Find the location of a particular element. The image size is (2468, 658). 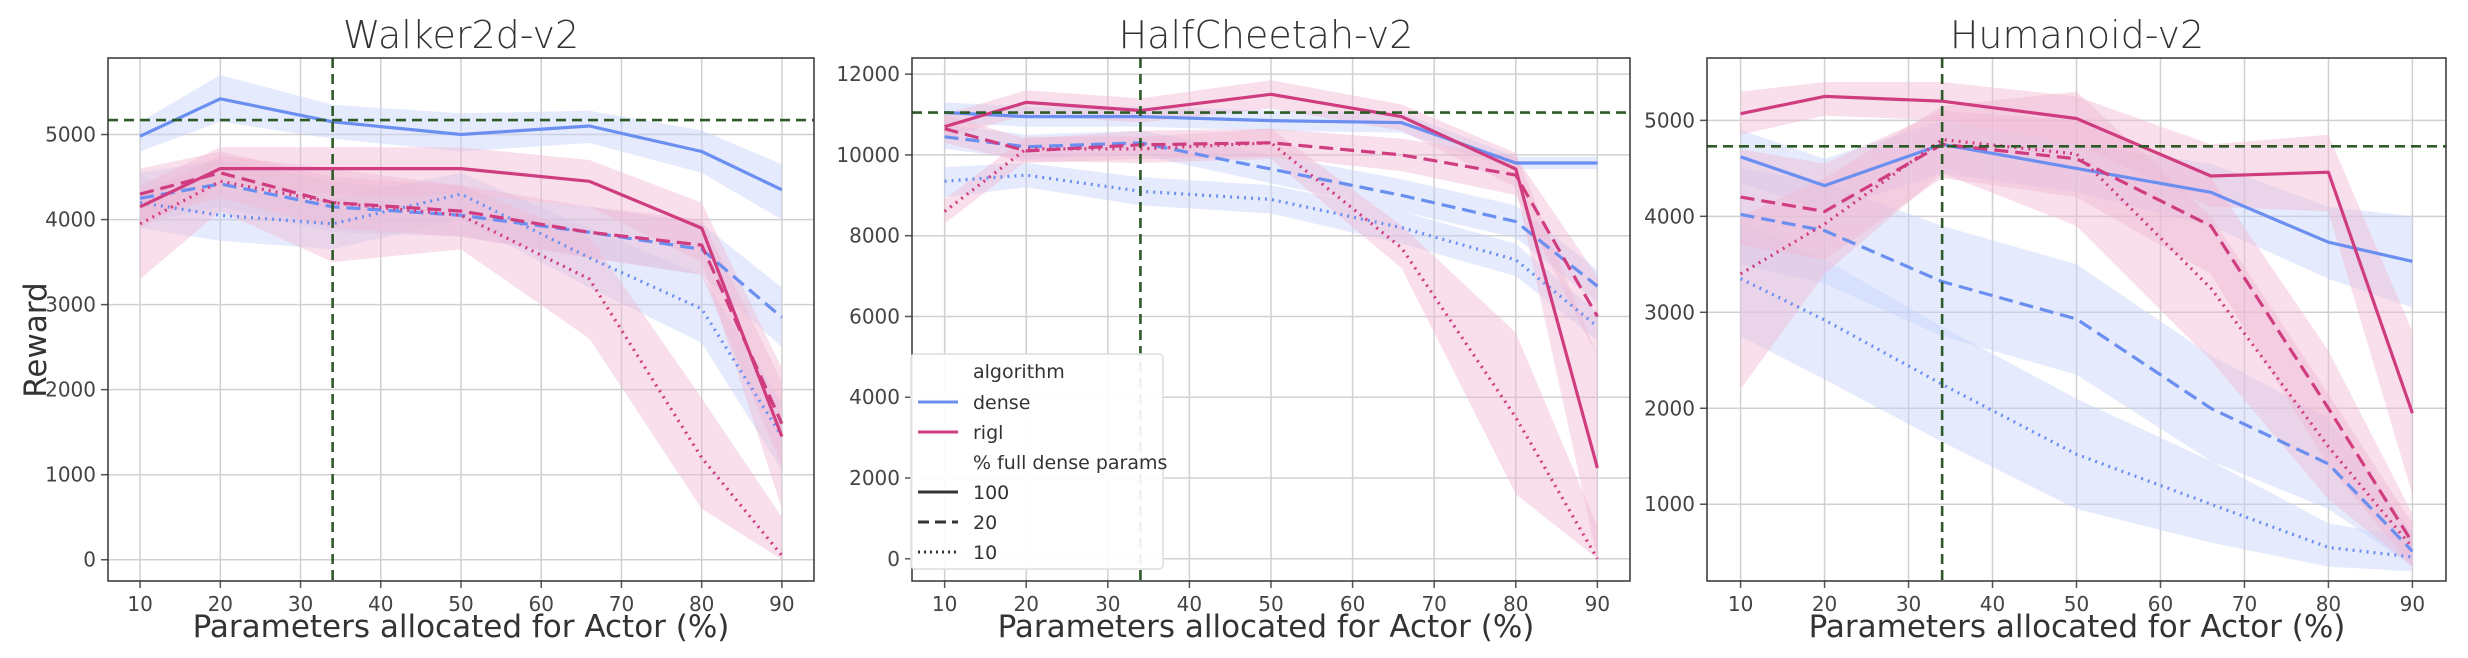

chart-title: Humanoid-v2 is located at coordinates (2077, 35).